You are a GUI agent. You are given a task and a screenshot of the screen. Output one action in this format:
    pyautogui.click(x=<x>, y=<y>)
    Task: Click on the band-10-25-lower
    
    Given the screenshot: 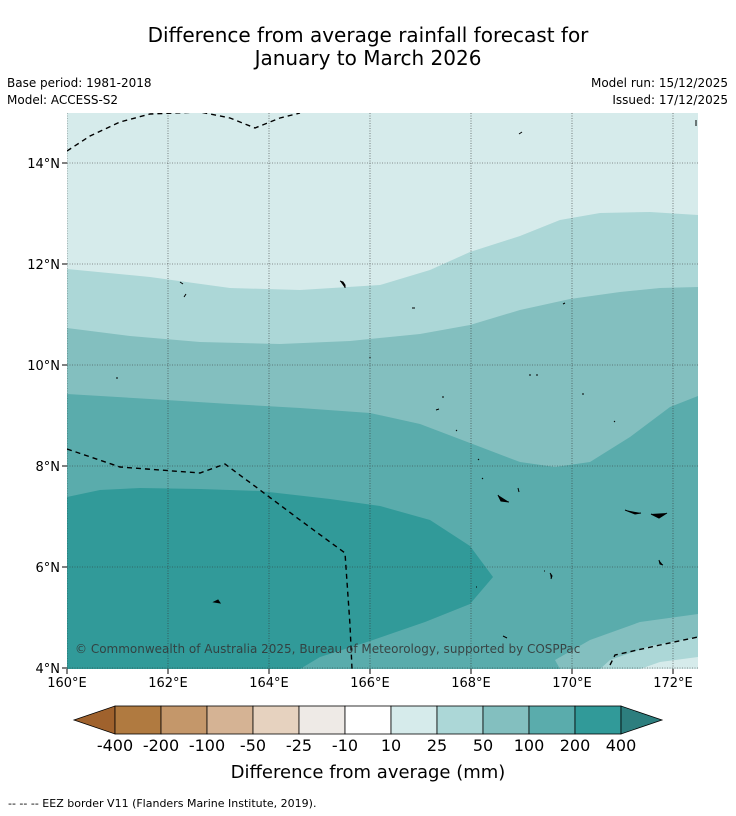 What is the action you would take?
    pyautogui.click(x=669, y=663)
    